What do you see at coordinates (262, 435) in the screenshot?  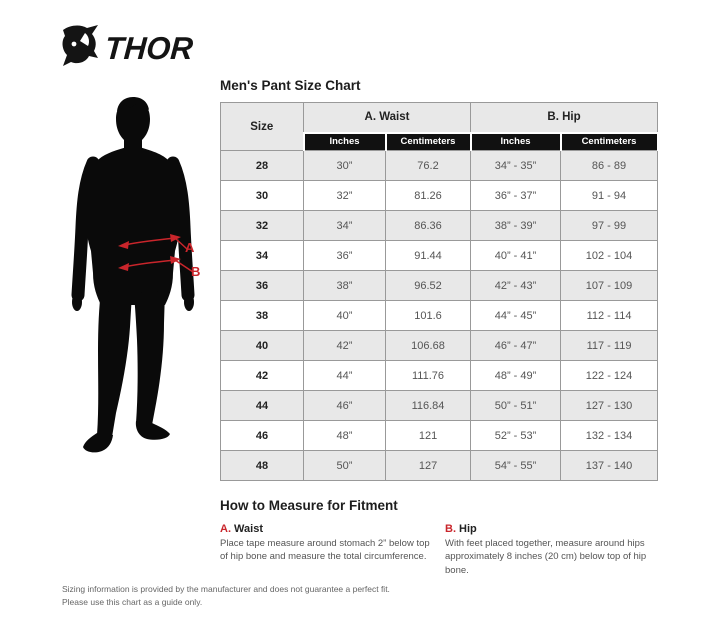 I see `cell-size: 46` at bounding box center [262, 435].